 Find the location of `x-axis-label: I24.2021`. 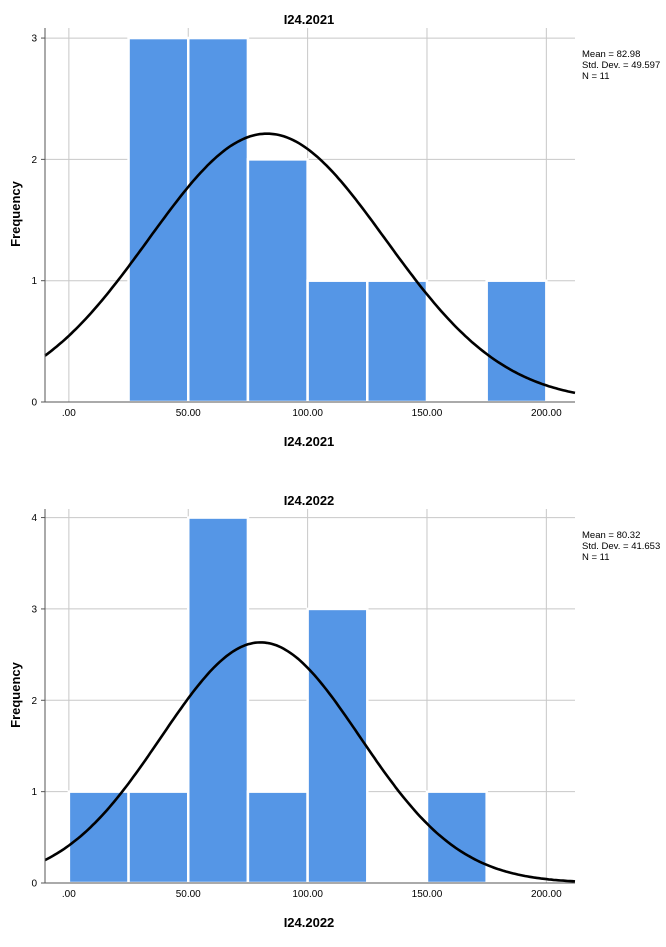

x-axis-label: I24.2021 is located at coordinates (309, 441).